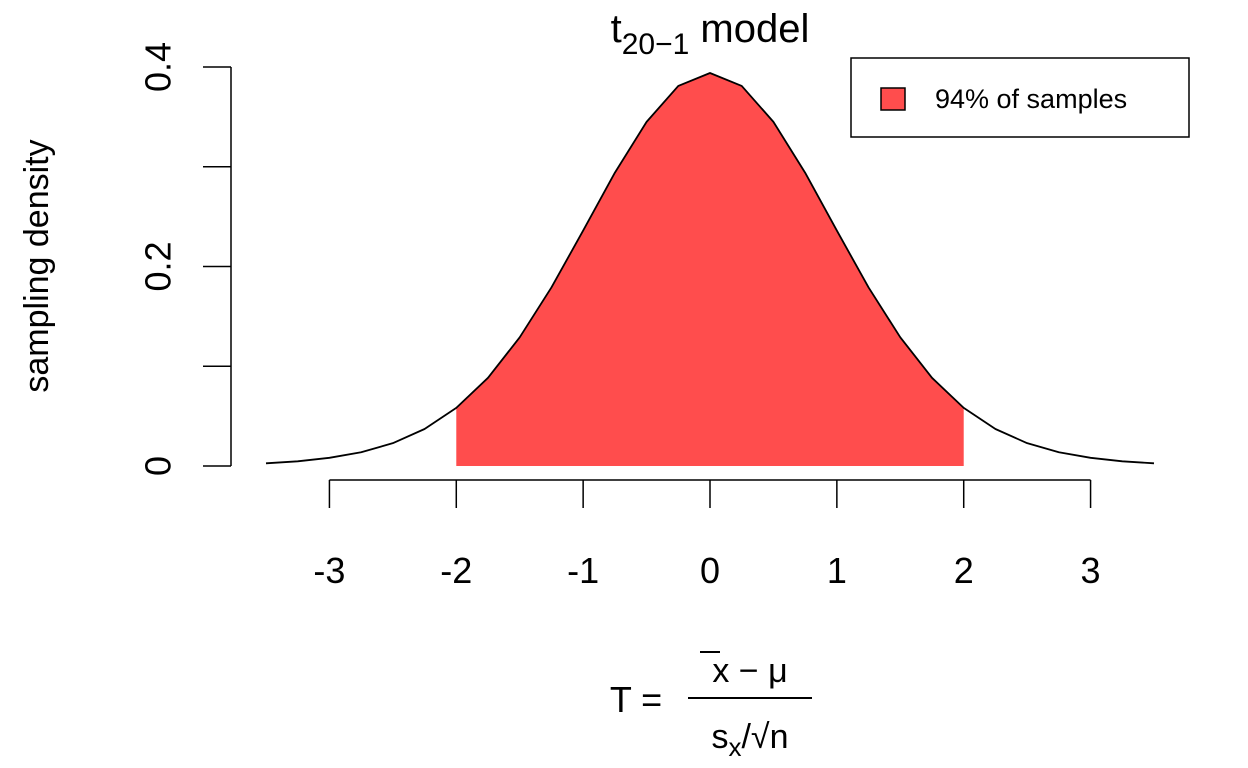 The image size is (1248, 768). What do you see at coordinates (656, 44) in the screenshot?
I see `title-sub: 20−1` at bounding box center [656, 44].